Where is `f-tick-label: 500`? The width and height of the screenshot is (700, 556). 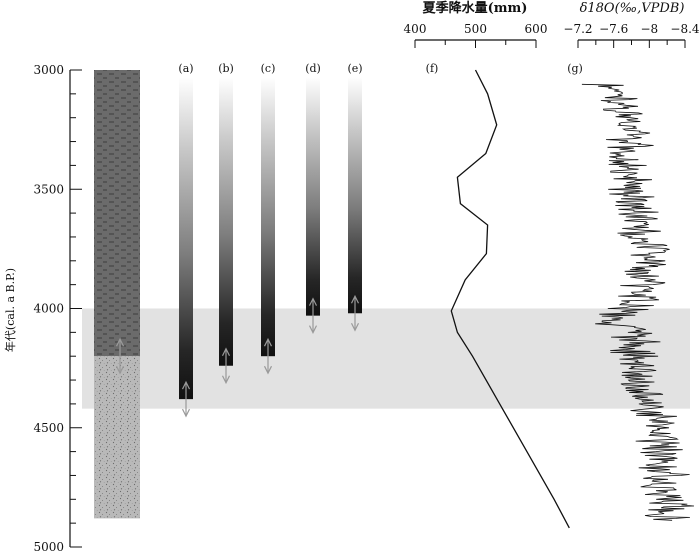 f-tick-label: 500 is located at coordinates (475, 29).